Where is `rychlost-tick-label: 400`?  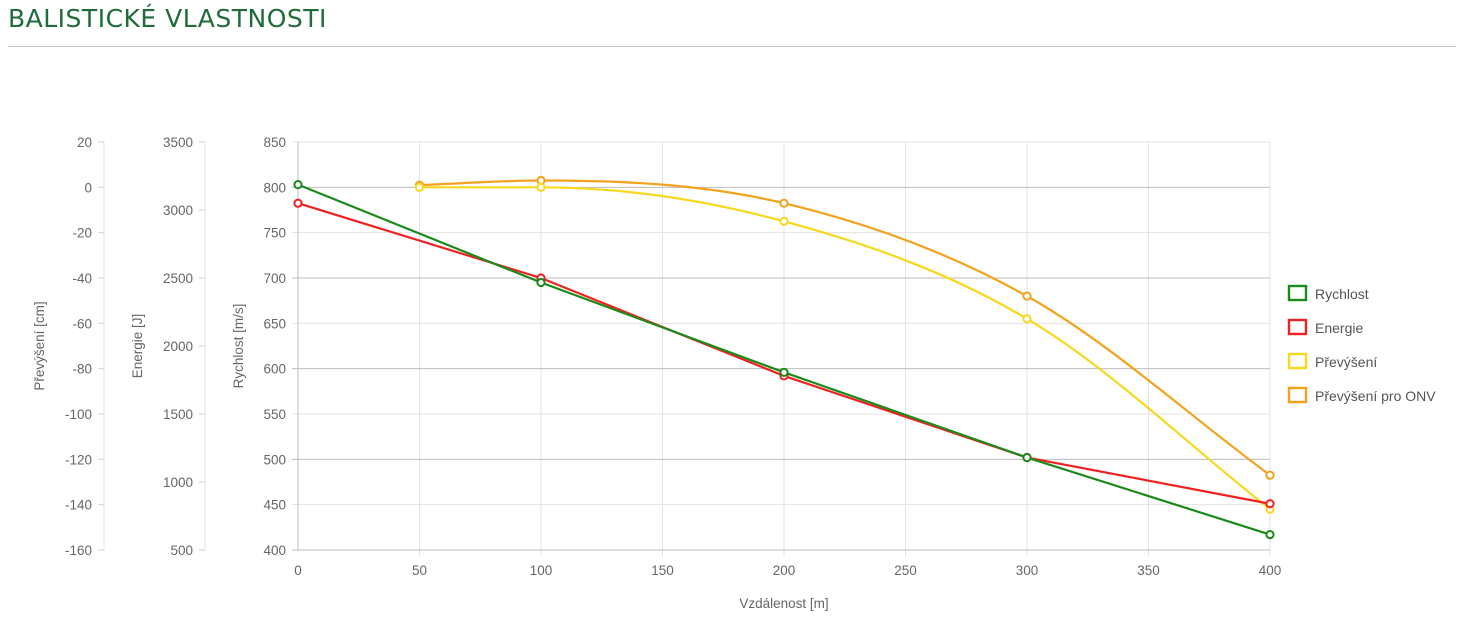
rychlost-tick-label: 400 is located at coordinates (274, 550).